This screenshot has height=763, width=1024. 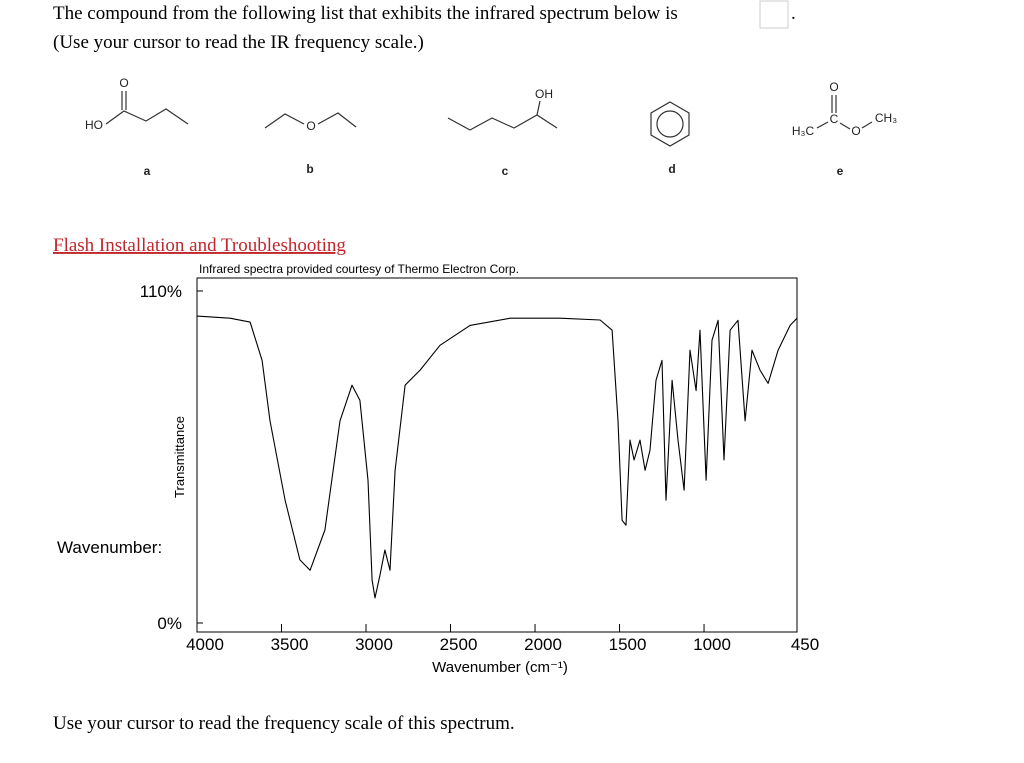 I want to click on x-tick-label: 1500, so click(x=628, y=644).